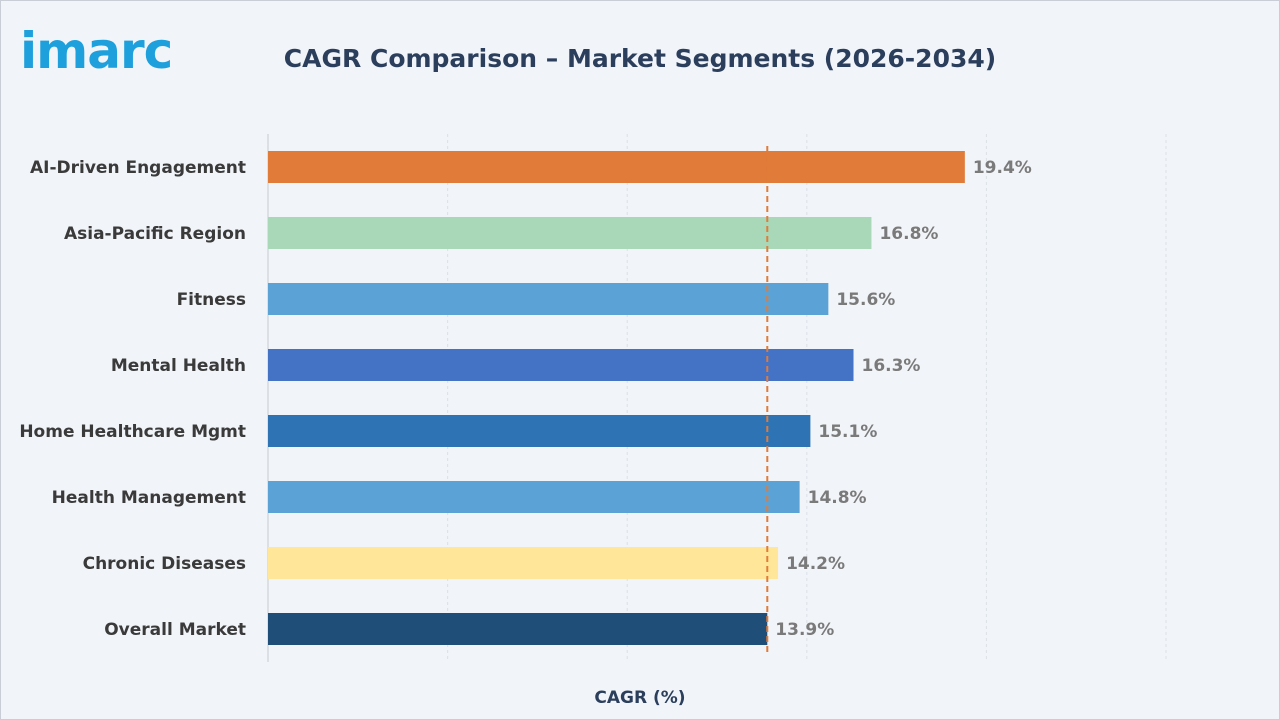 The image size is (1280, 720). I want to click on value-label: 15.1%, so click(847, 432).